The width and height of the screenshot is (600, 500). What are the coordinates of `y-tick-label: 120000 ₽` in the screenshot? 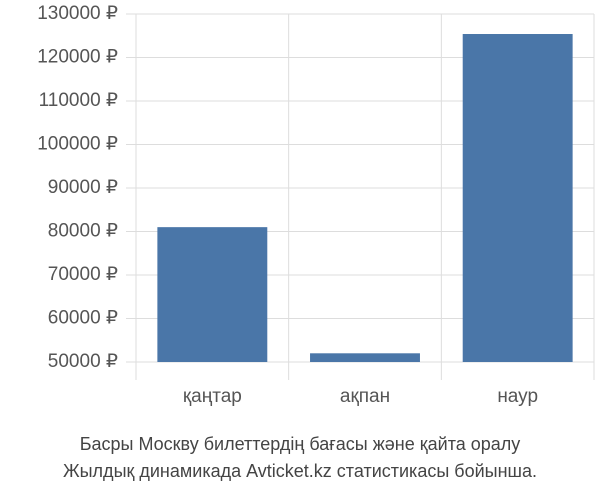 It's located at (77, 57).